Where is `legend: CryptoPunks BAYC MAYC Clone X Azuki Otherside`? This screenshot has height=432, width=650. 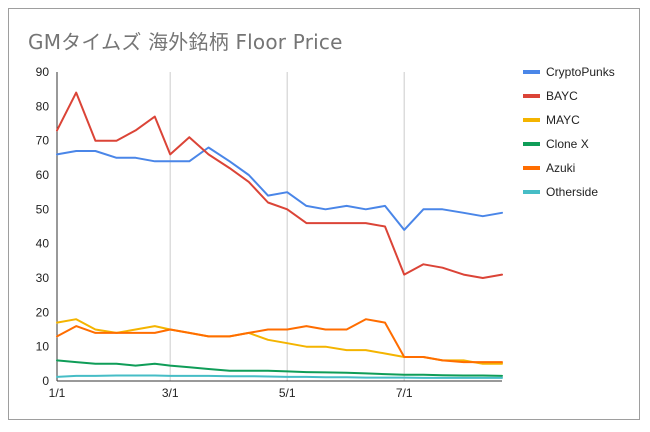 legend: CryptoPunks BAYC MAYC Clone X Azuki Otherside is located at coordinates (569, 132).